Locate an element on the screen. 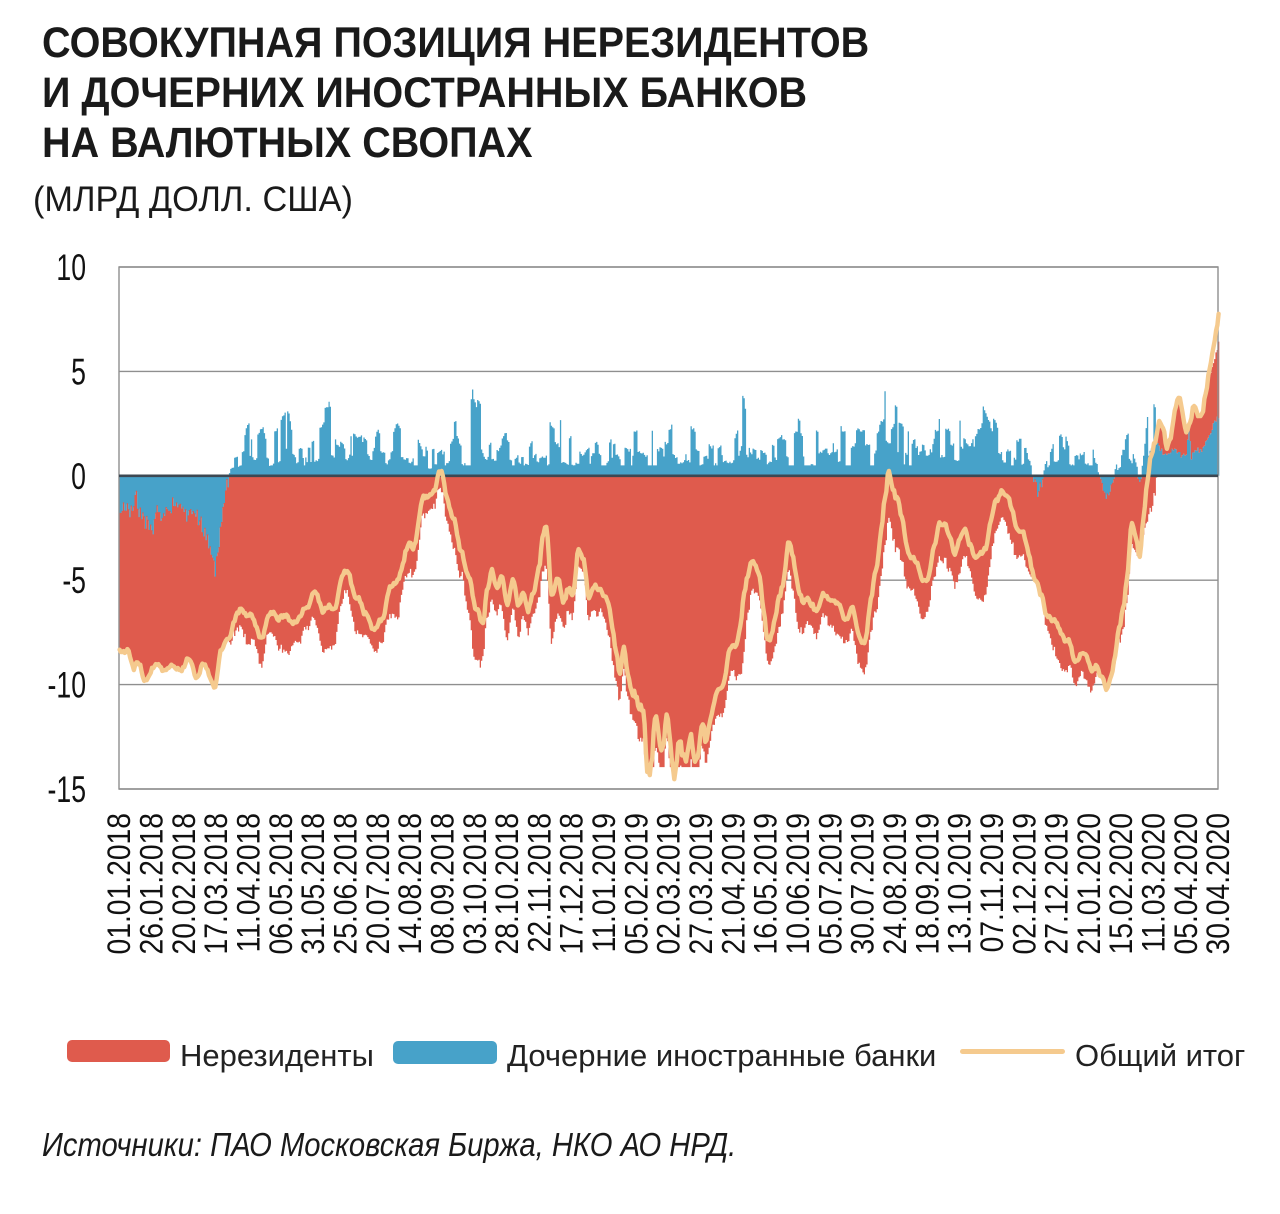  svg-text: 26.01.2018 is located at coordinates (152, 883).